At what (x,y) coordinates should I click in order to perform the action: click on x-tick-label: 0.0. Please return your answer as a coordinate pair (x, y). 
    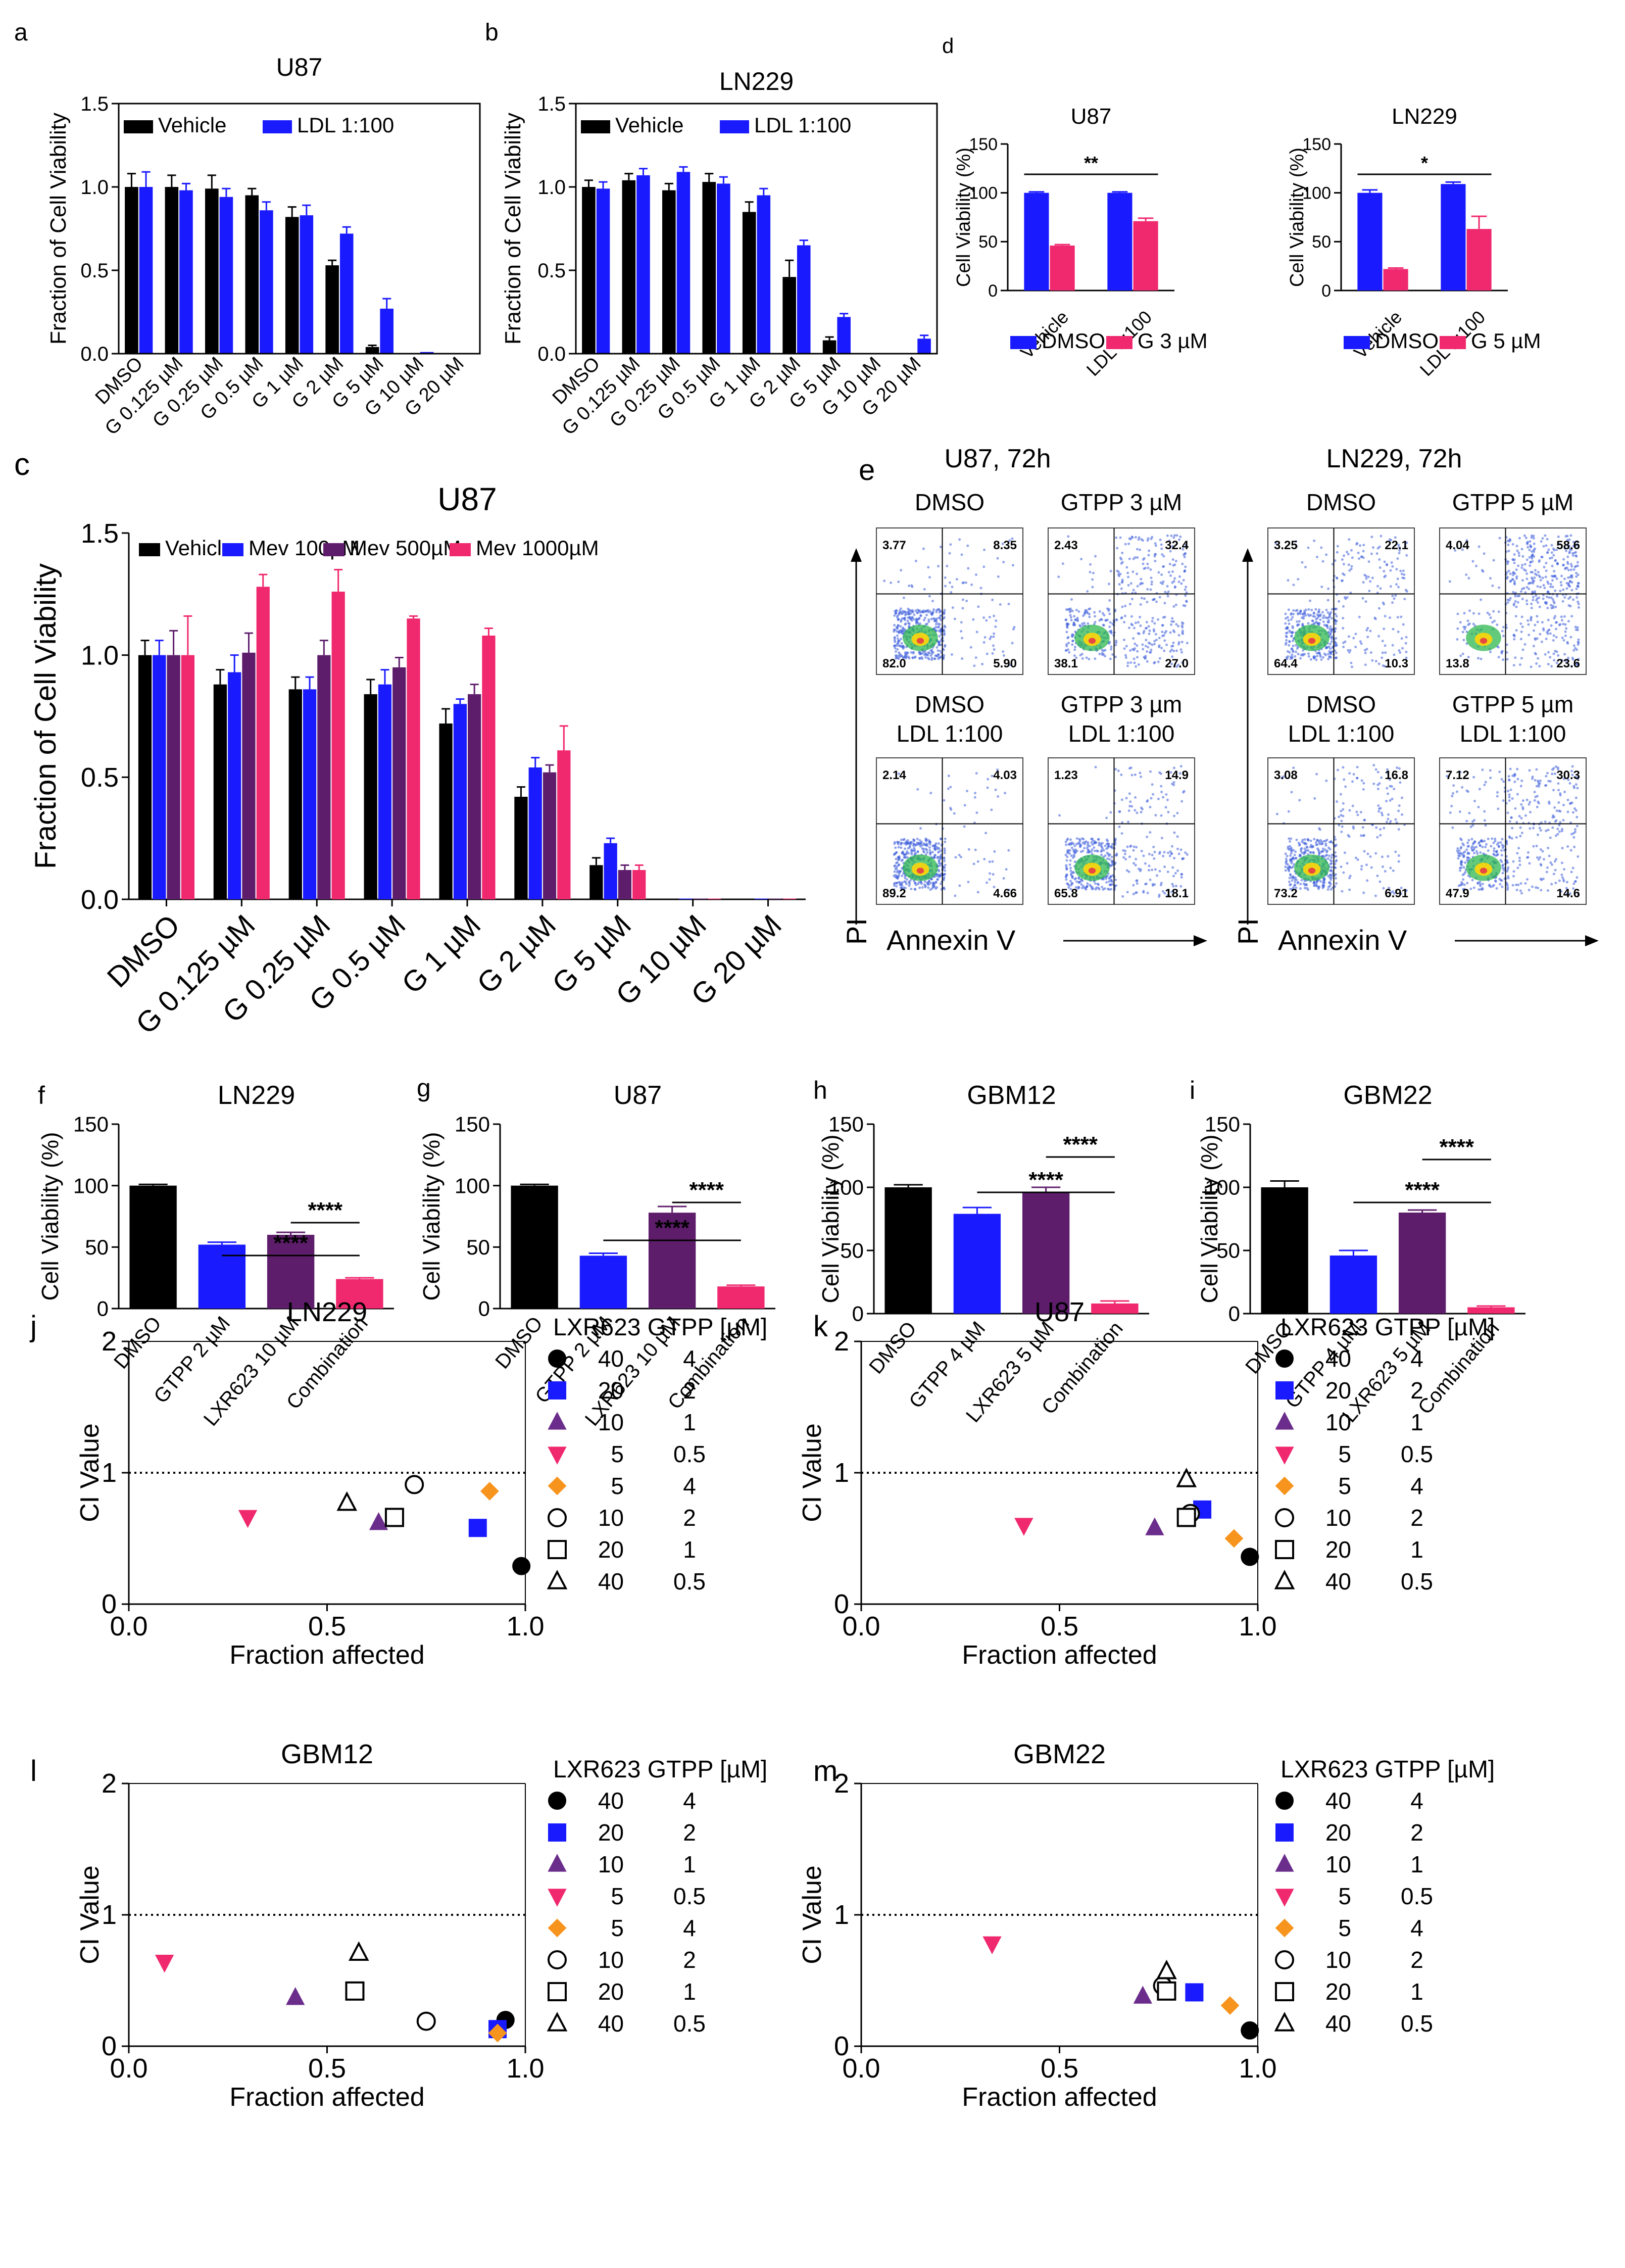
    Looking at the image, I should click on (128, 2068).